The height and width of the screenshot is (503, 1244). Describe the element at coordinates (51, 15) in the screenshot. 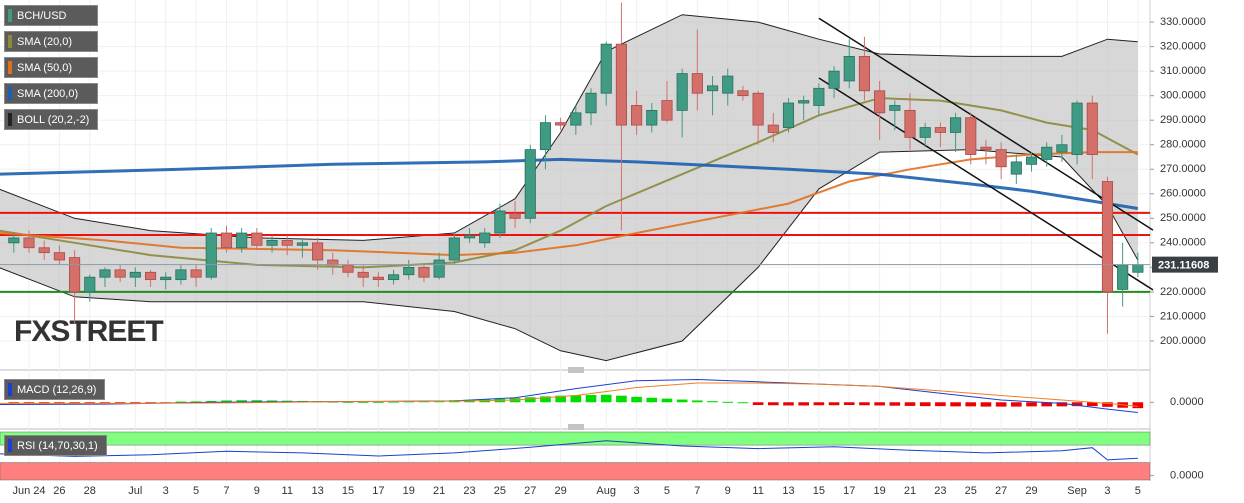

I see `legend-entry: BCH/USD` at that location.